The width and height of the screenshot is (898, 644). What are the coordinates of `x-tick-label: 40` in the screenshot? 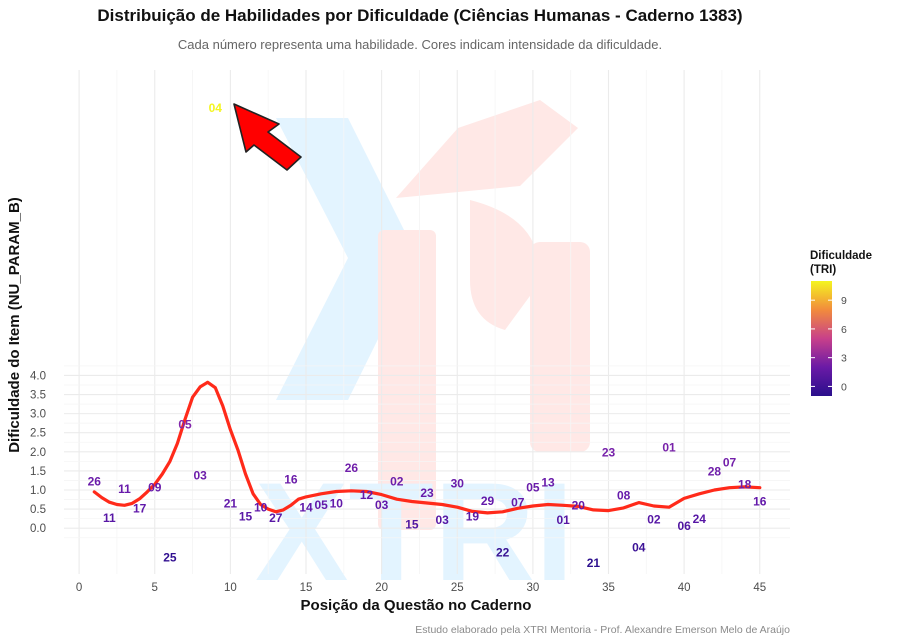 It's located at (684, 588).